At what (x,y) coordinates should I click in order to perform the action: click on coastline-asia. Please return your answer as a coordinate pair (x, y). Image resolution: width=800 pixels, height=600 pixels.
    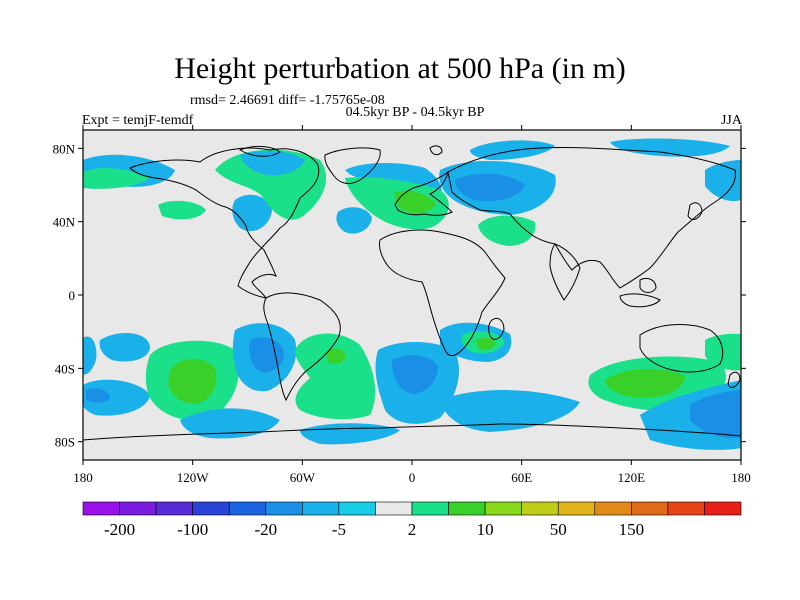
    Looking at the image, I should click on (591, 217).